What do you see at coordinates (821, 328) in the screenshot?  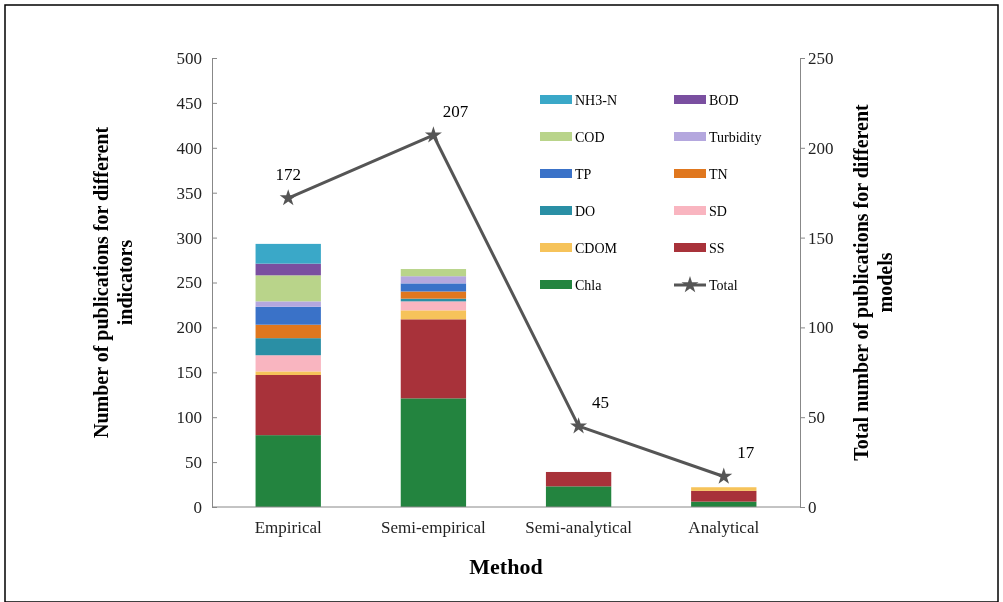 I see `y2-tick-label: 100` at bounding box center [821, 328].